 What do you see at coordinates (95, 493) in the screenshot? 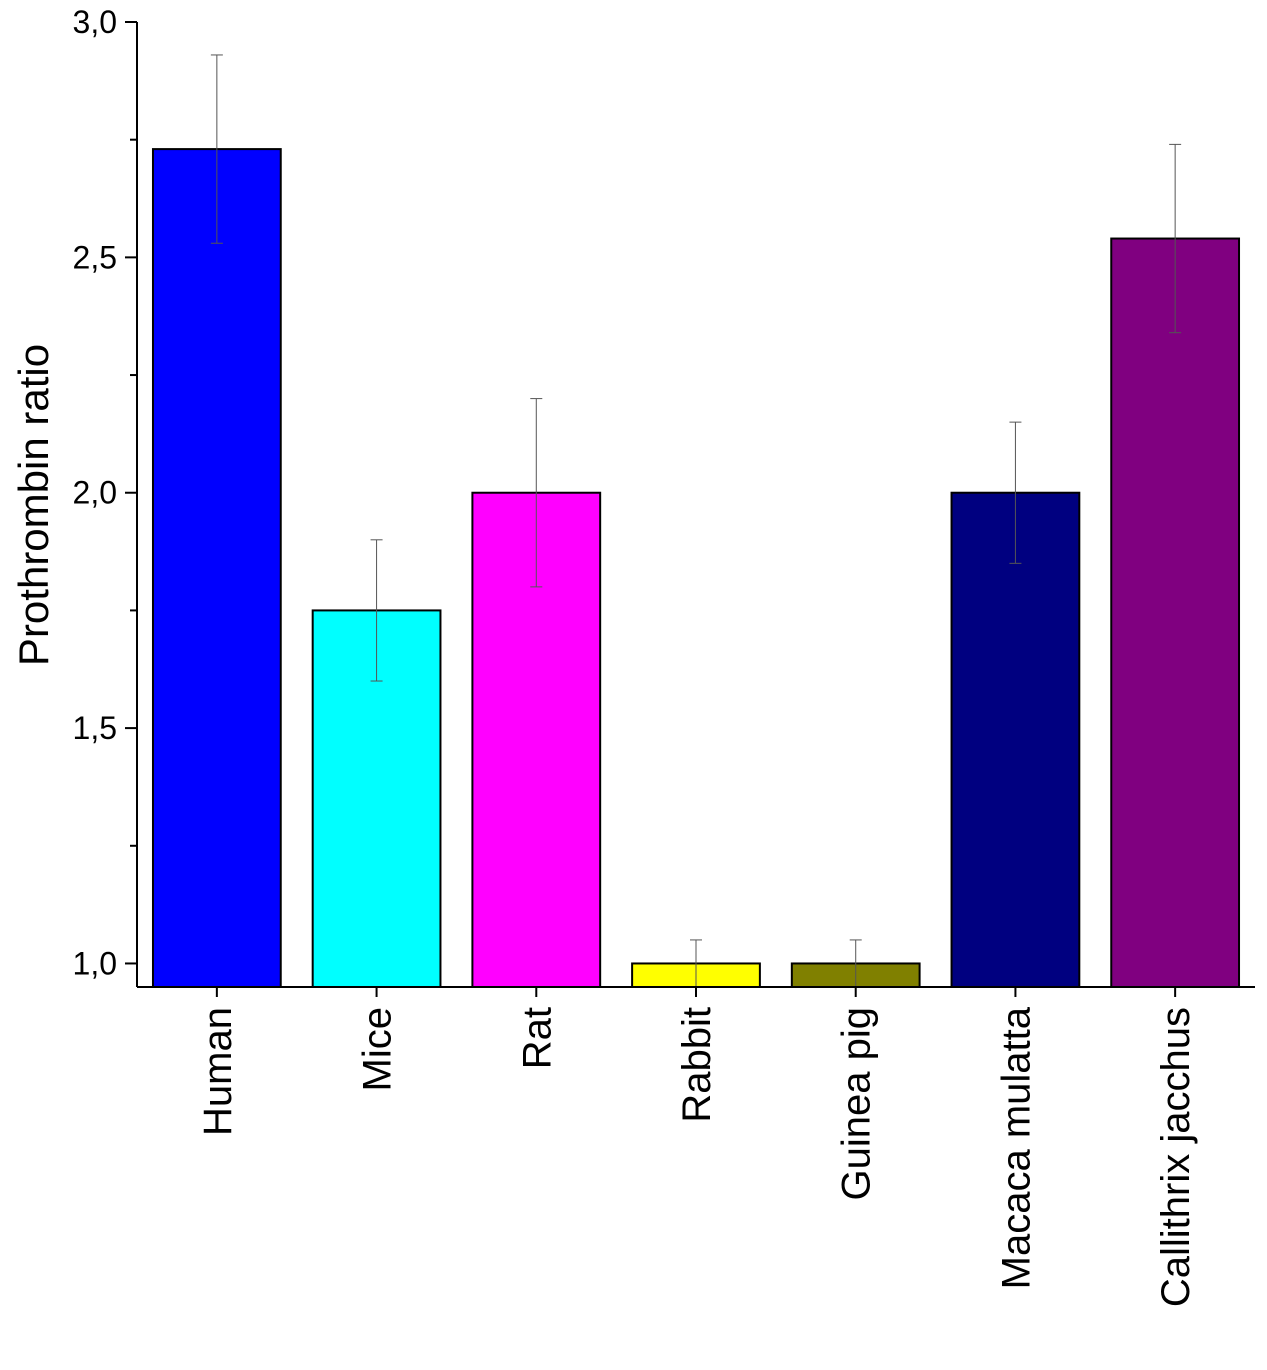
I see `y-tick-label: 2,0` at bounding box center [95, 493].